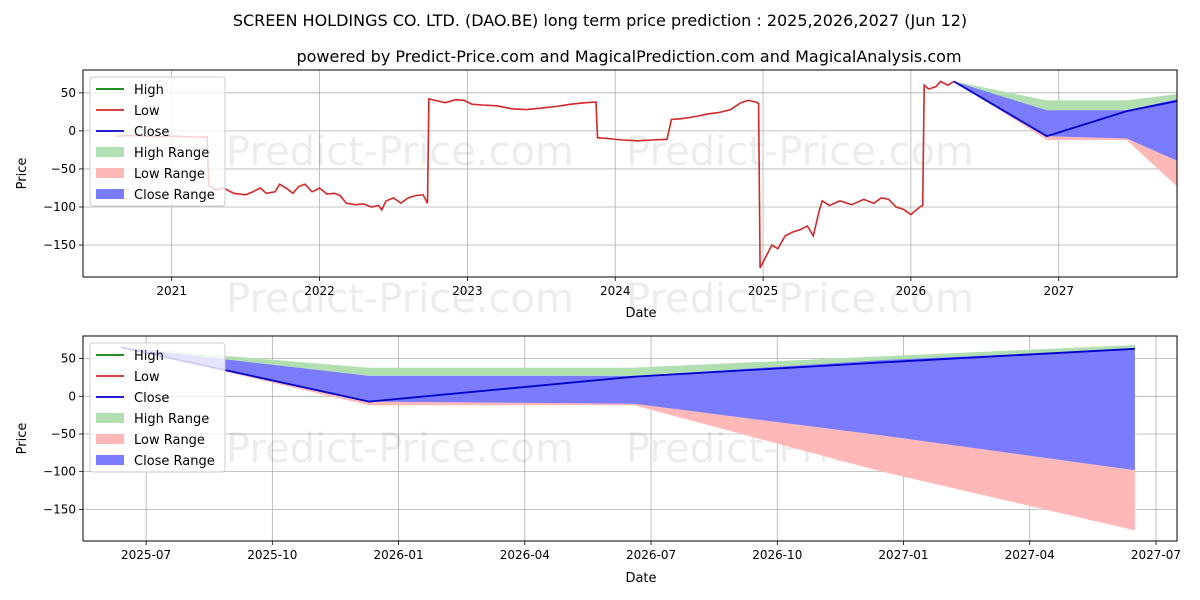 Image resolution: width=1200 pixels, height=600 pixels. Describe the element at coordinates (615, 291) in the screenshot. I see `x-tick-label: 2024` at that location.